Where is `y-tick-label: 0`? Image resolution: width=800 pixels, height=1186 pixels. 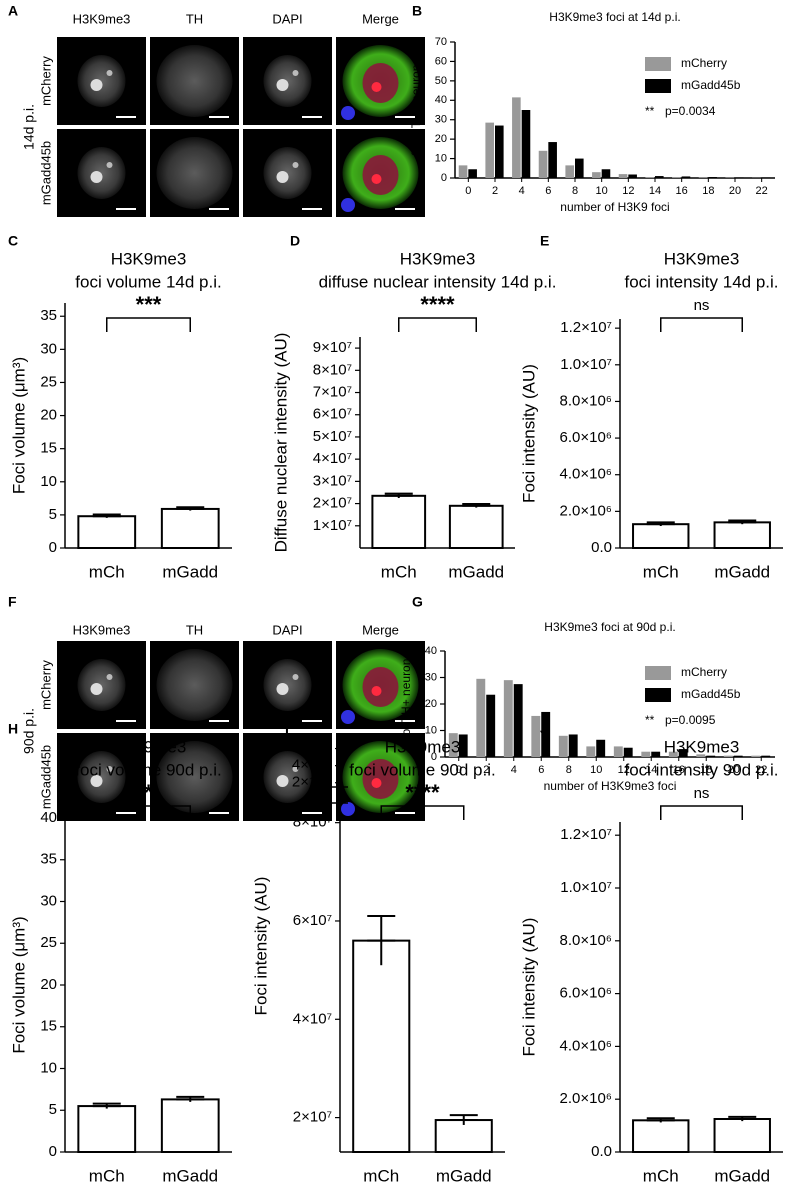
y-tick-label: 0 is located at coordinates (444, 178).